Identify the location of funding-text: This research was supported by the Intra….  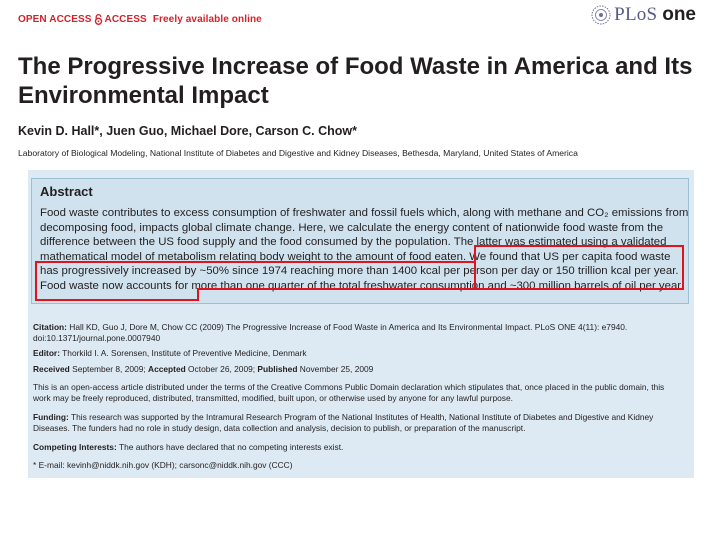
(343, 422).